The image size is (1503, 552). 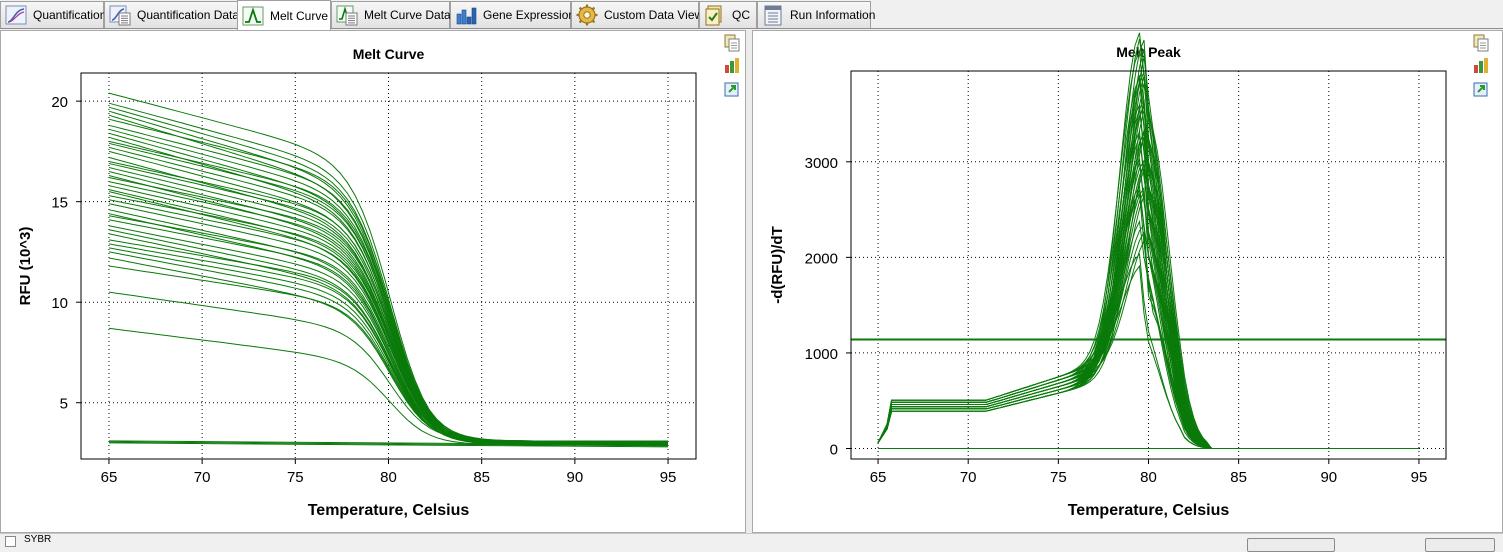 I want to click on status-bar, so click(x=751, y=538).